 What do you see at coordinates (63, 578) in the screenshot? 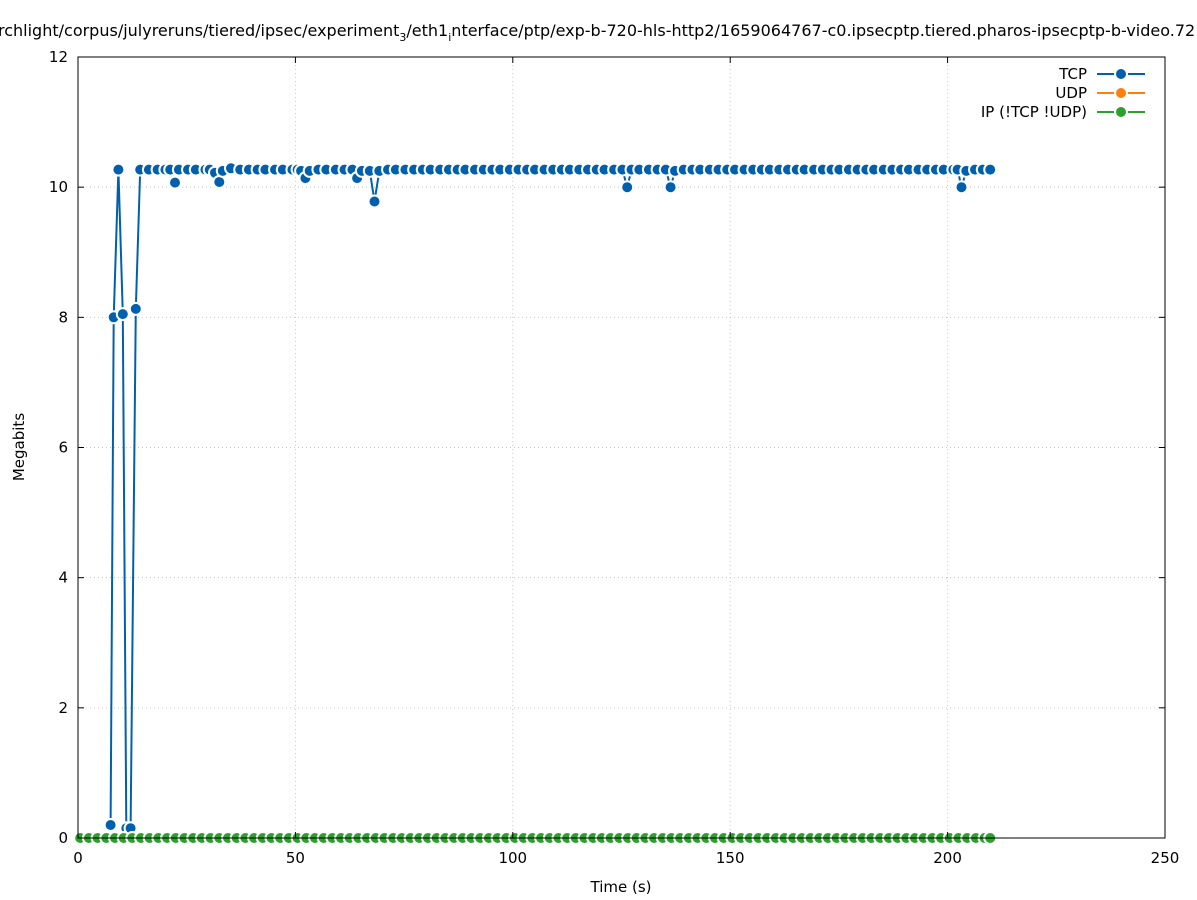
I see `y-tick-label: 4` at bounding box center [63, 578].